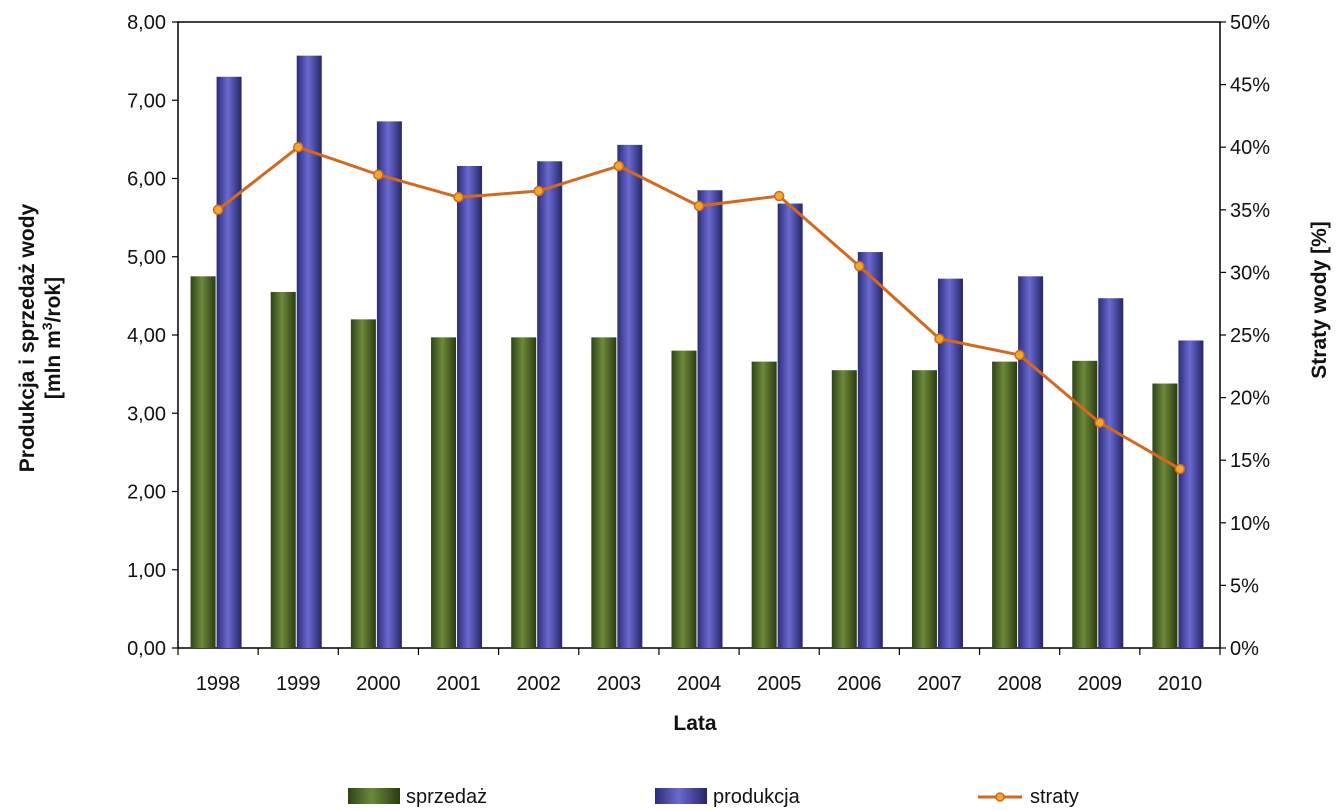 The image size is (1340, 810). I want to click on y-tick-label-7: 7,00, so click(146, 101).